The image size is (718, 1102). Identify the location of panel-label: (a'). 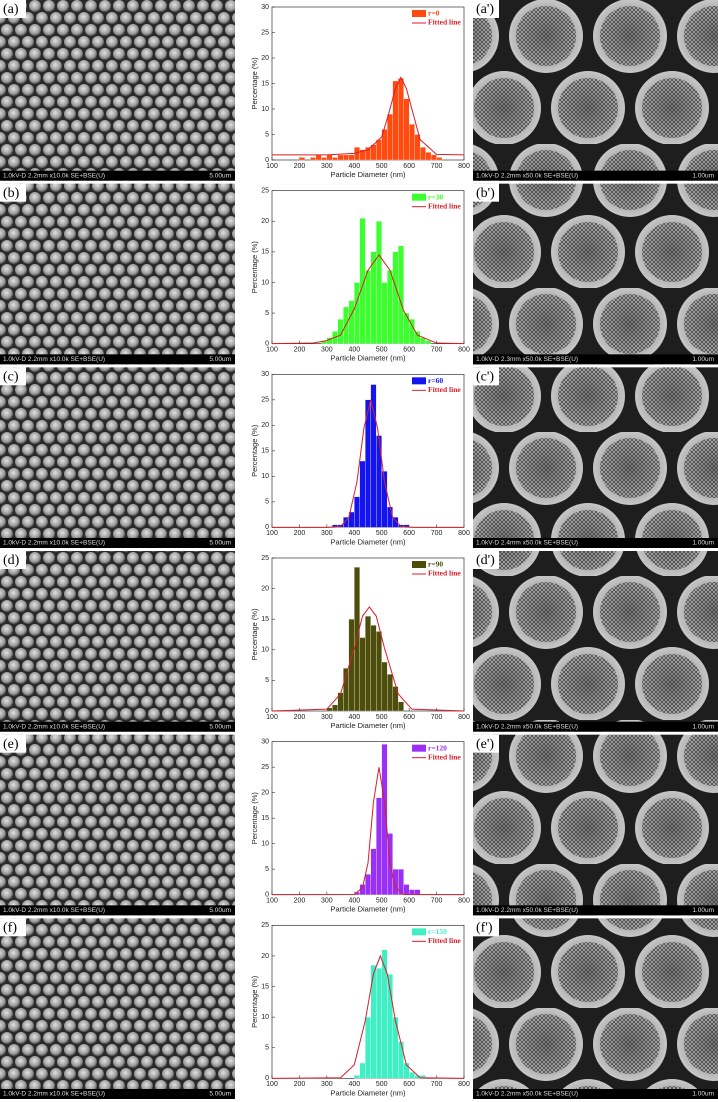
(485, 9).